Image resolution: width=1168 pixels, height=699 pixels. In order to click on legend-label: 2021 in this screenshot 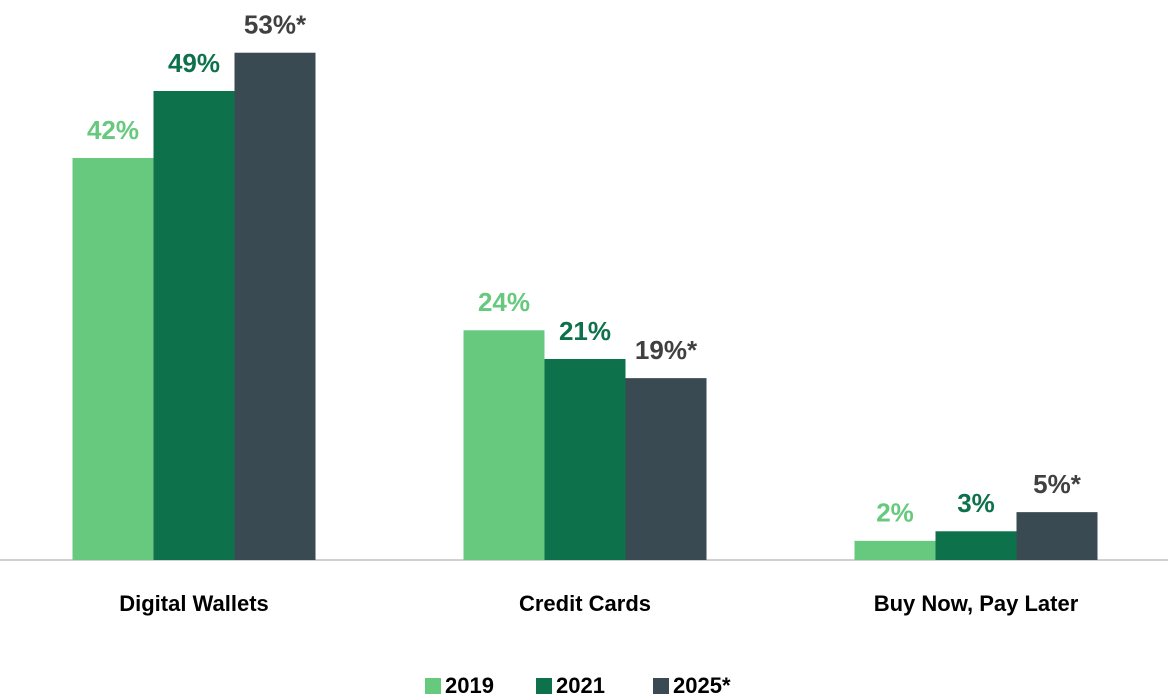, I will do `click(580, 685)`.